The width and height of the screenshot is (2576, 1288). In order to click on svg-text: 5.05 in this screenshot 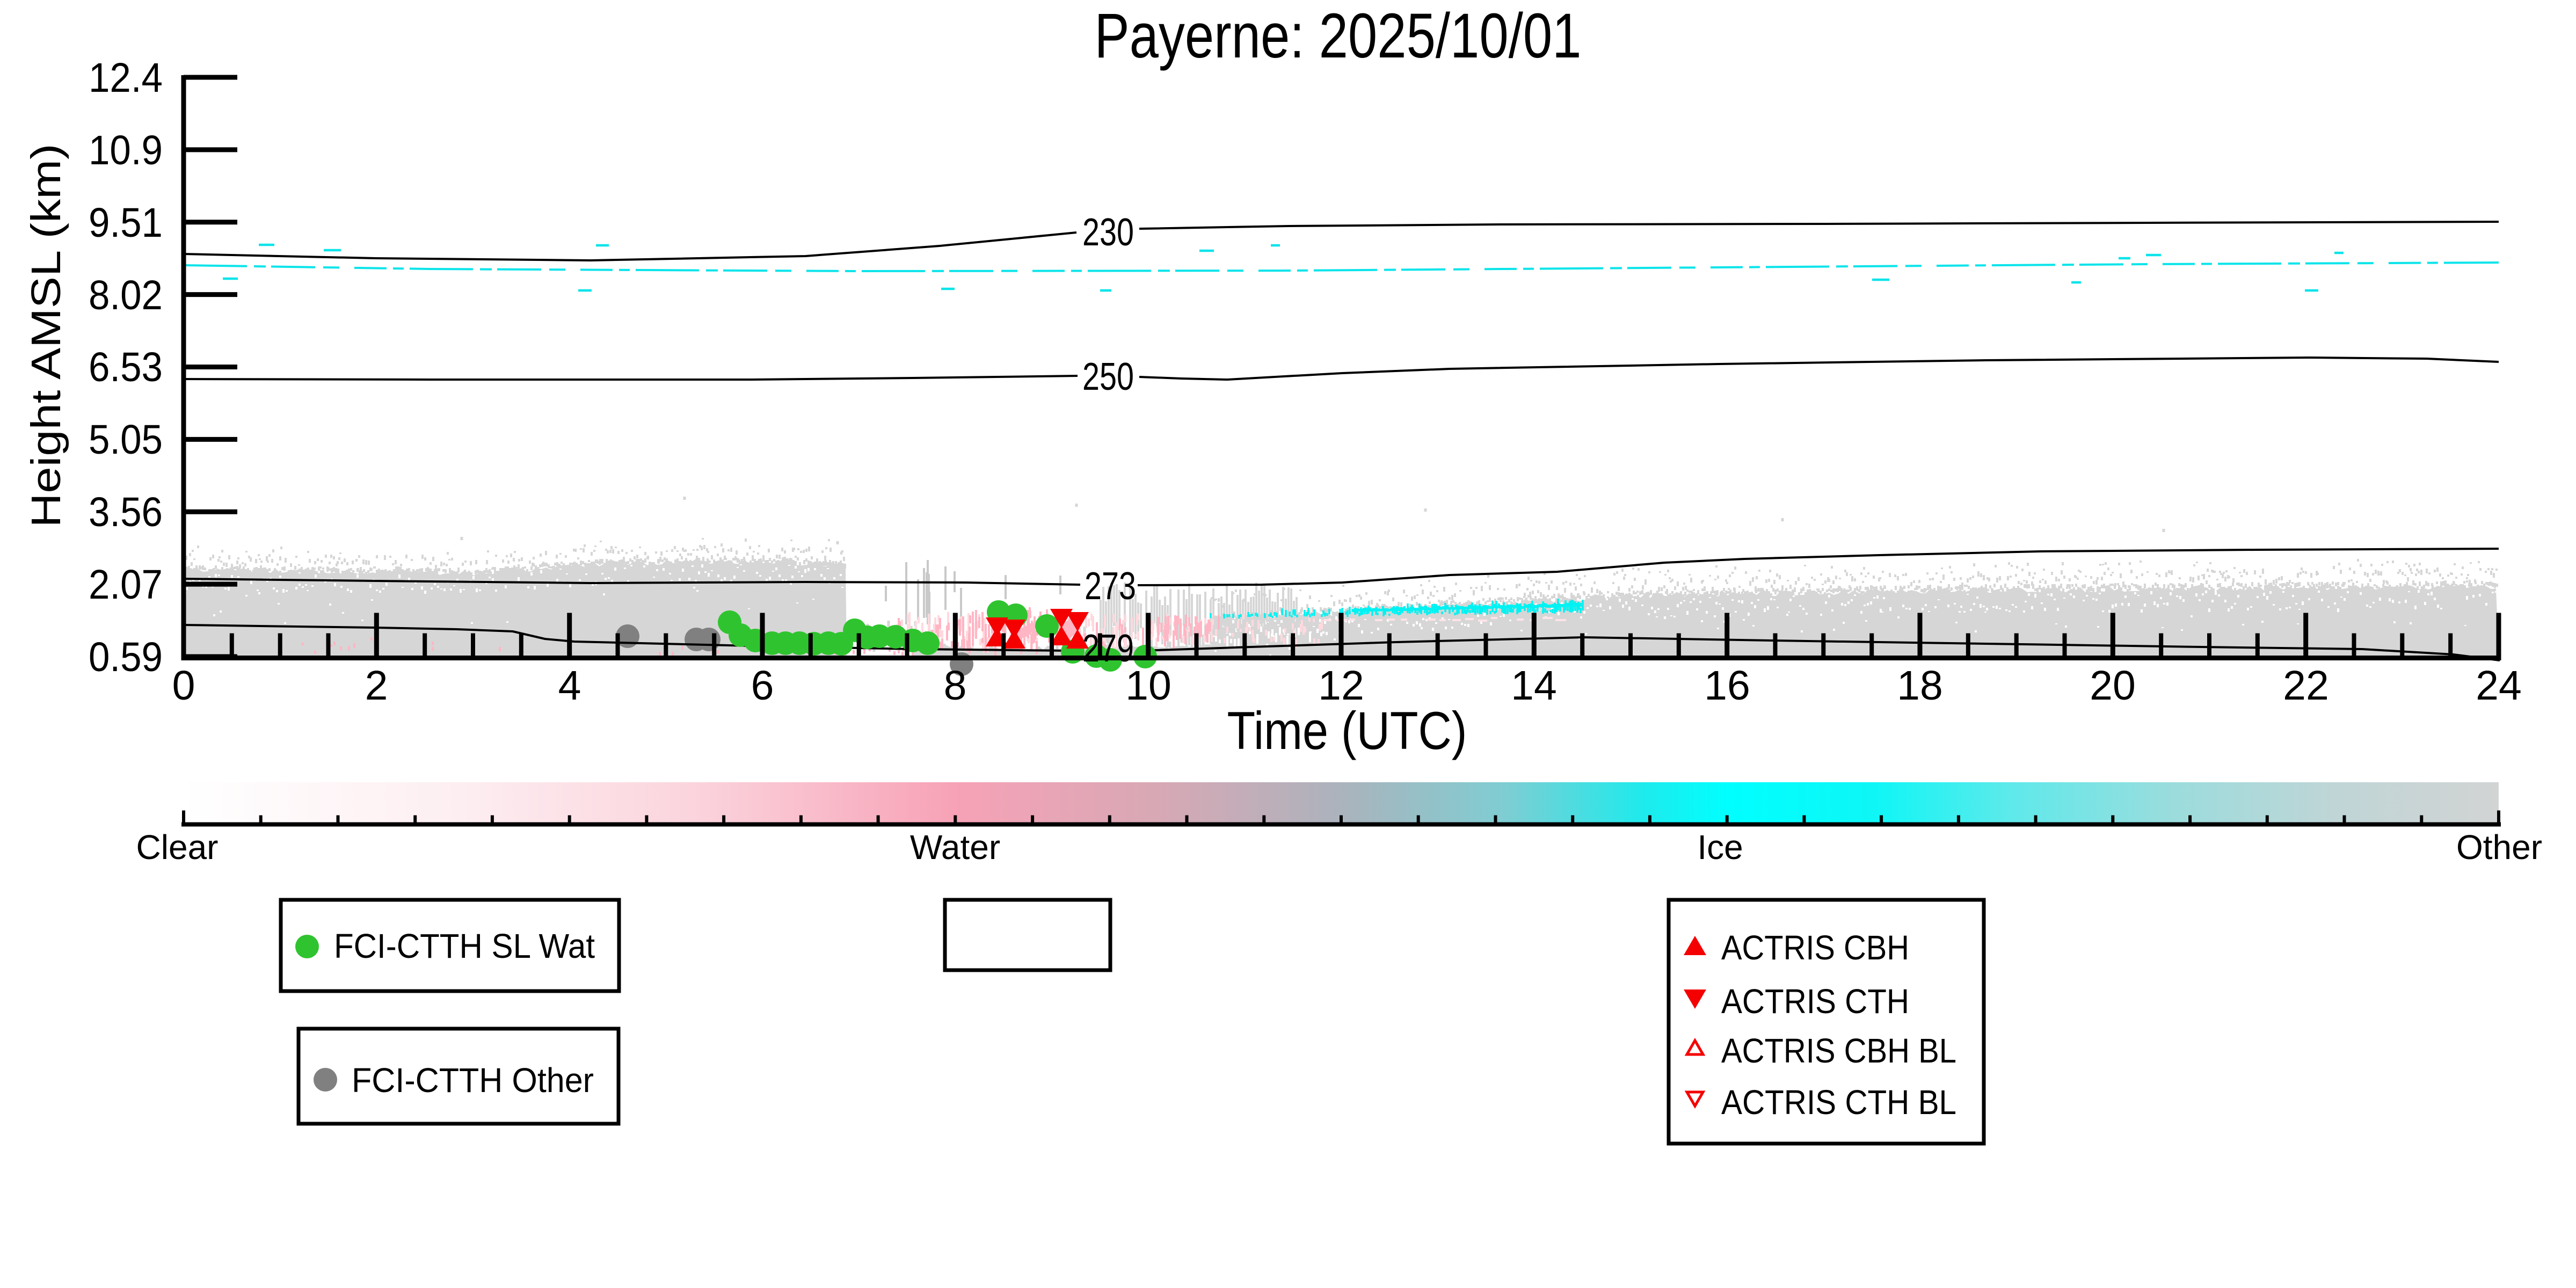, I will do `click(126, 440)`.